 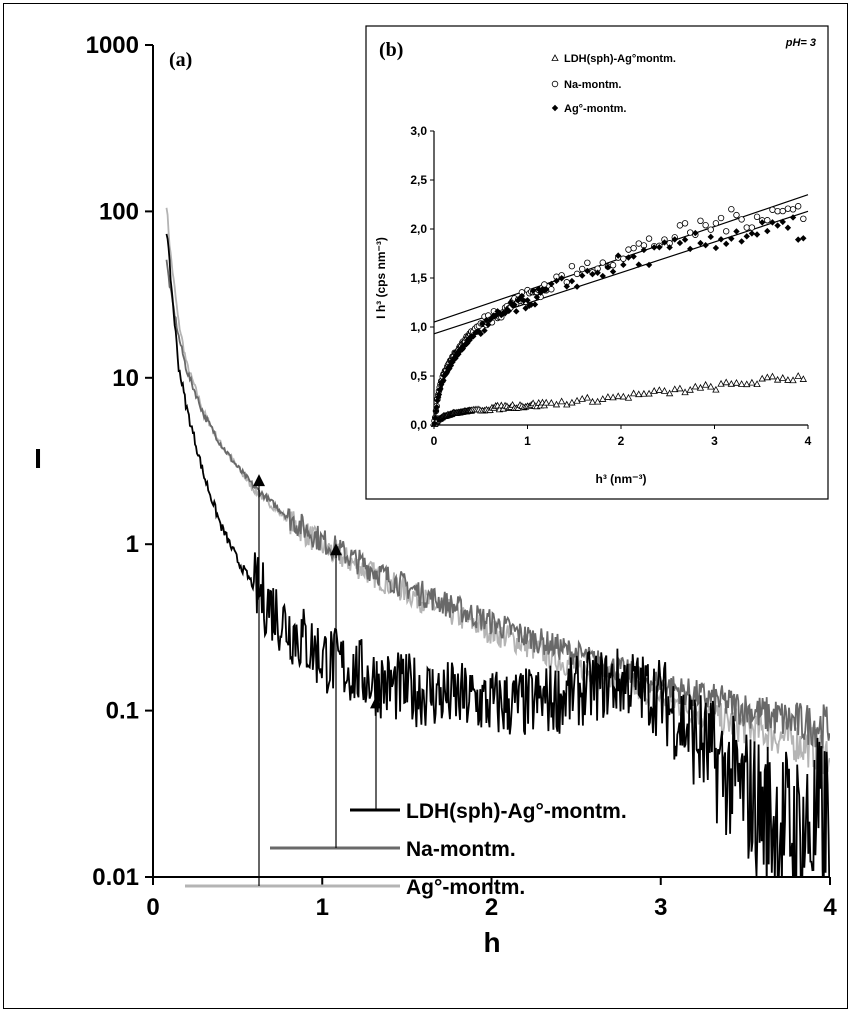 I want to click on inset-legend-label: Na-montm., so click(x=592, y=85).